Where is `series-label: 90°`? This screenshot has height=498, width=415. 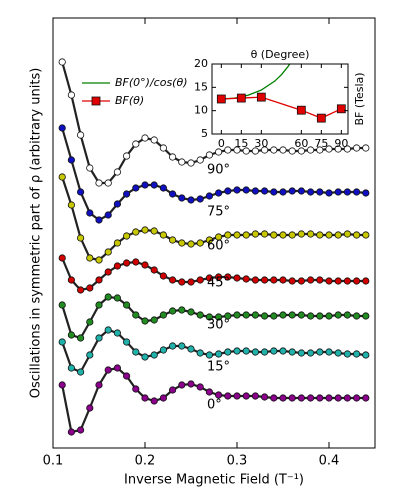
series-label: 90° is located at coordinates (218, 170).